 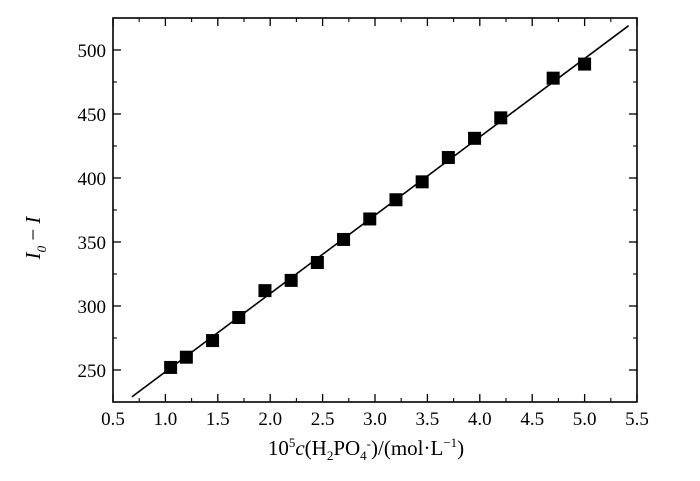 What do you see at coordinates (316, 448) in the screenshot?
I see `x-label-open: (H` at bounding box center [316, 448].